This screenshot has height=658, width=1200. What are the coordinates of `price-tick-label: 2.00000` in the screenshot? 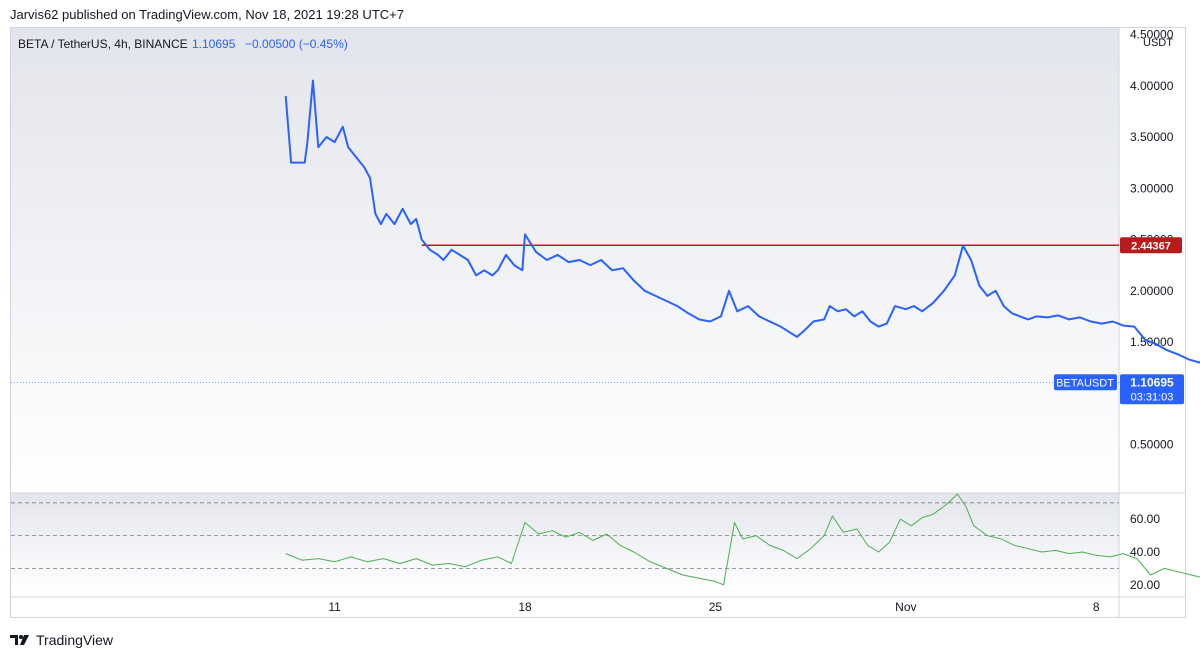 It's located at (1152, 291).